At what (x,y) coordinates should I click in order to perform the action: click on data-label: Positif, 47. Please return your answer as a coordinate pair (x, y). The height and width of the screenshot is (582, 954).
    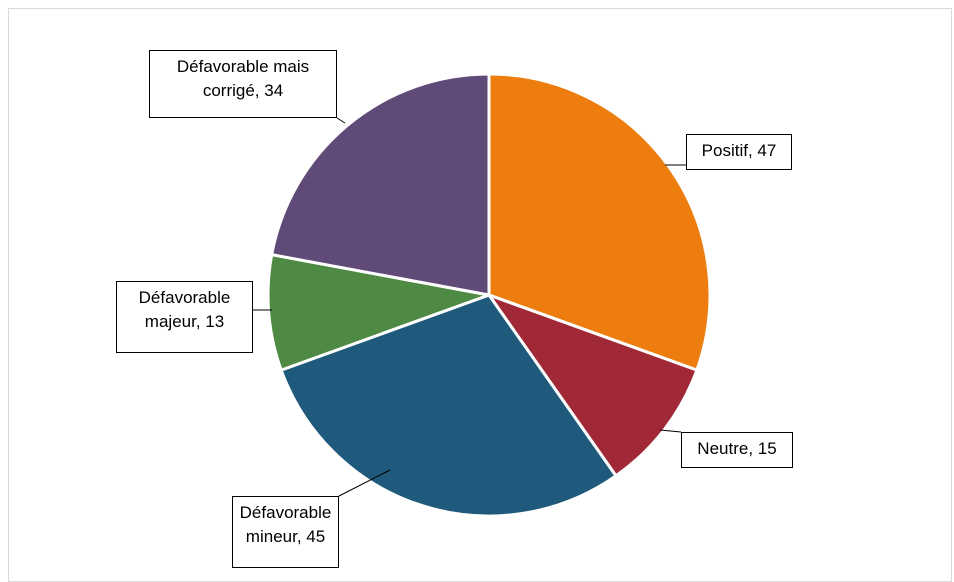
    Looking at the image, I should click on (739, 152).